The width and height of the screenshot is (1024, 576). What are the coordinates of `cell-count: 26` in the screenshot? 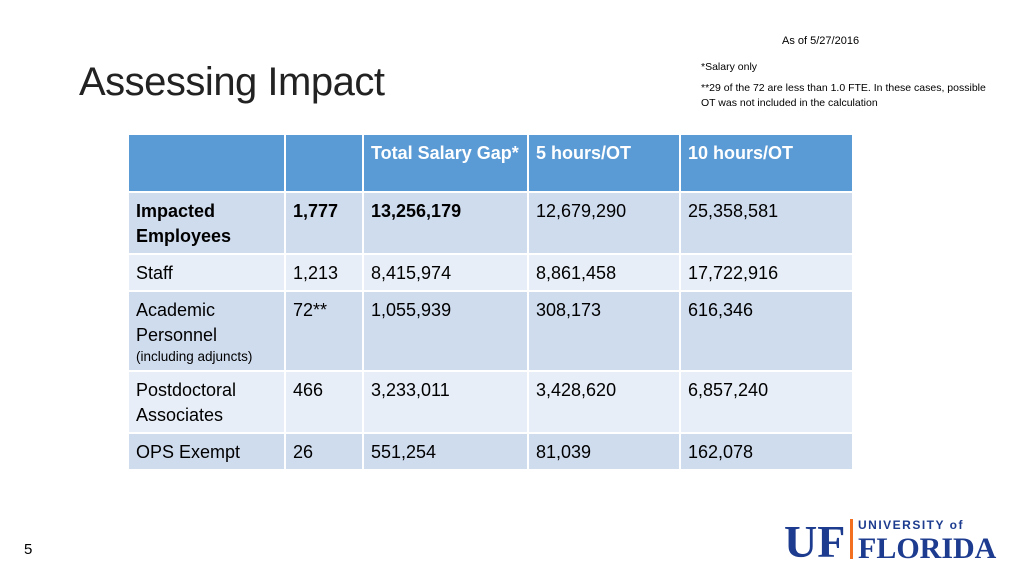 It's located at (324, 451).